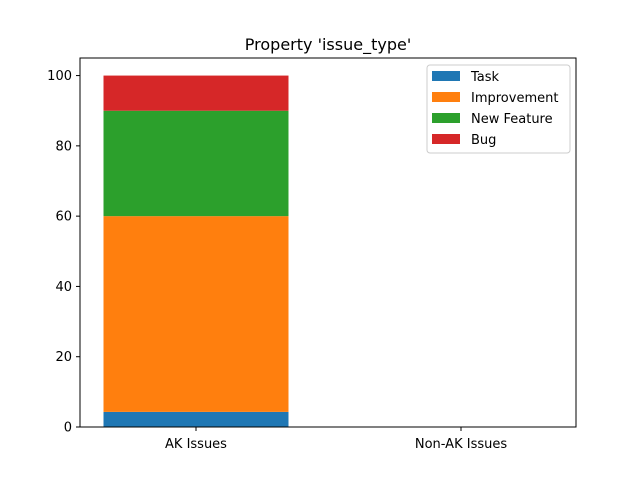 The image size is (640, 480). What do you see at coordinates (196, 444) in the screenshot?
I see `x-tick-label: AK Issues` at bounding box center [196, 444].